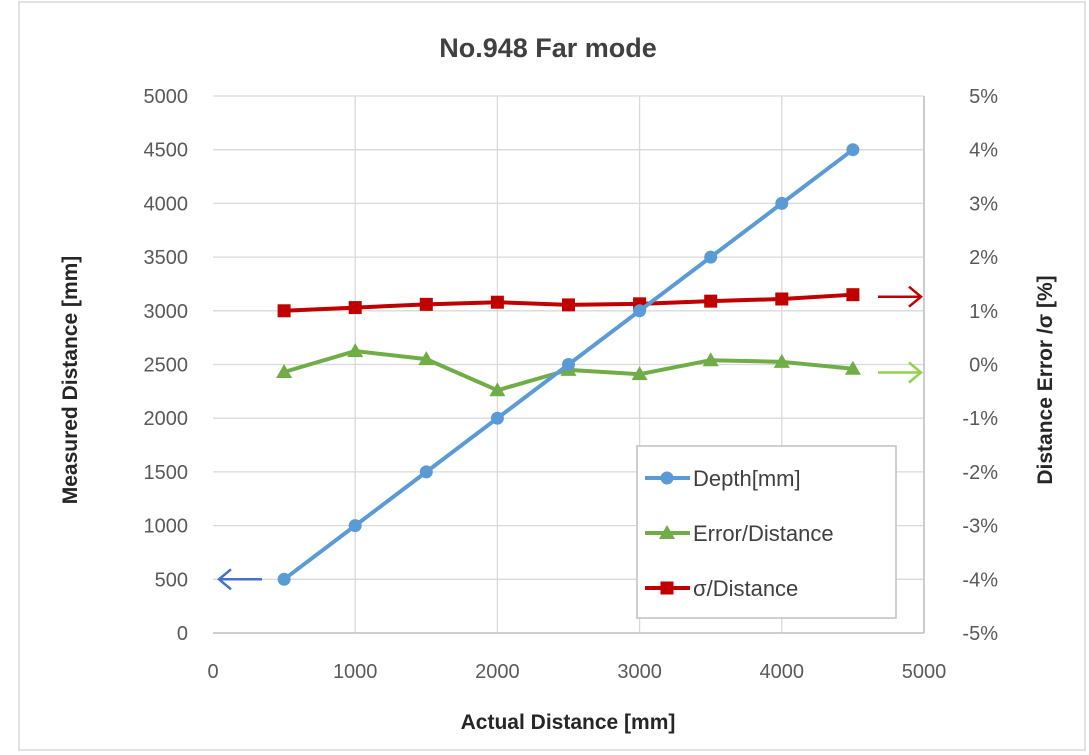 This screenshot has width=1089, height=755. What do you see at coordinates (568, 722) in the screenshot?
I see `x-axis-title: Actual Distance [mm]` at bounding box center [568, 722].